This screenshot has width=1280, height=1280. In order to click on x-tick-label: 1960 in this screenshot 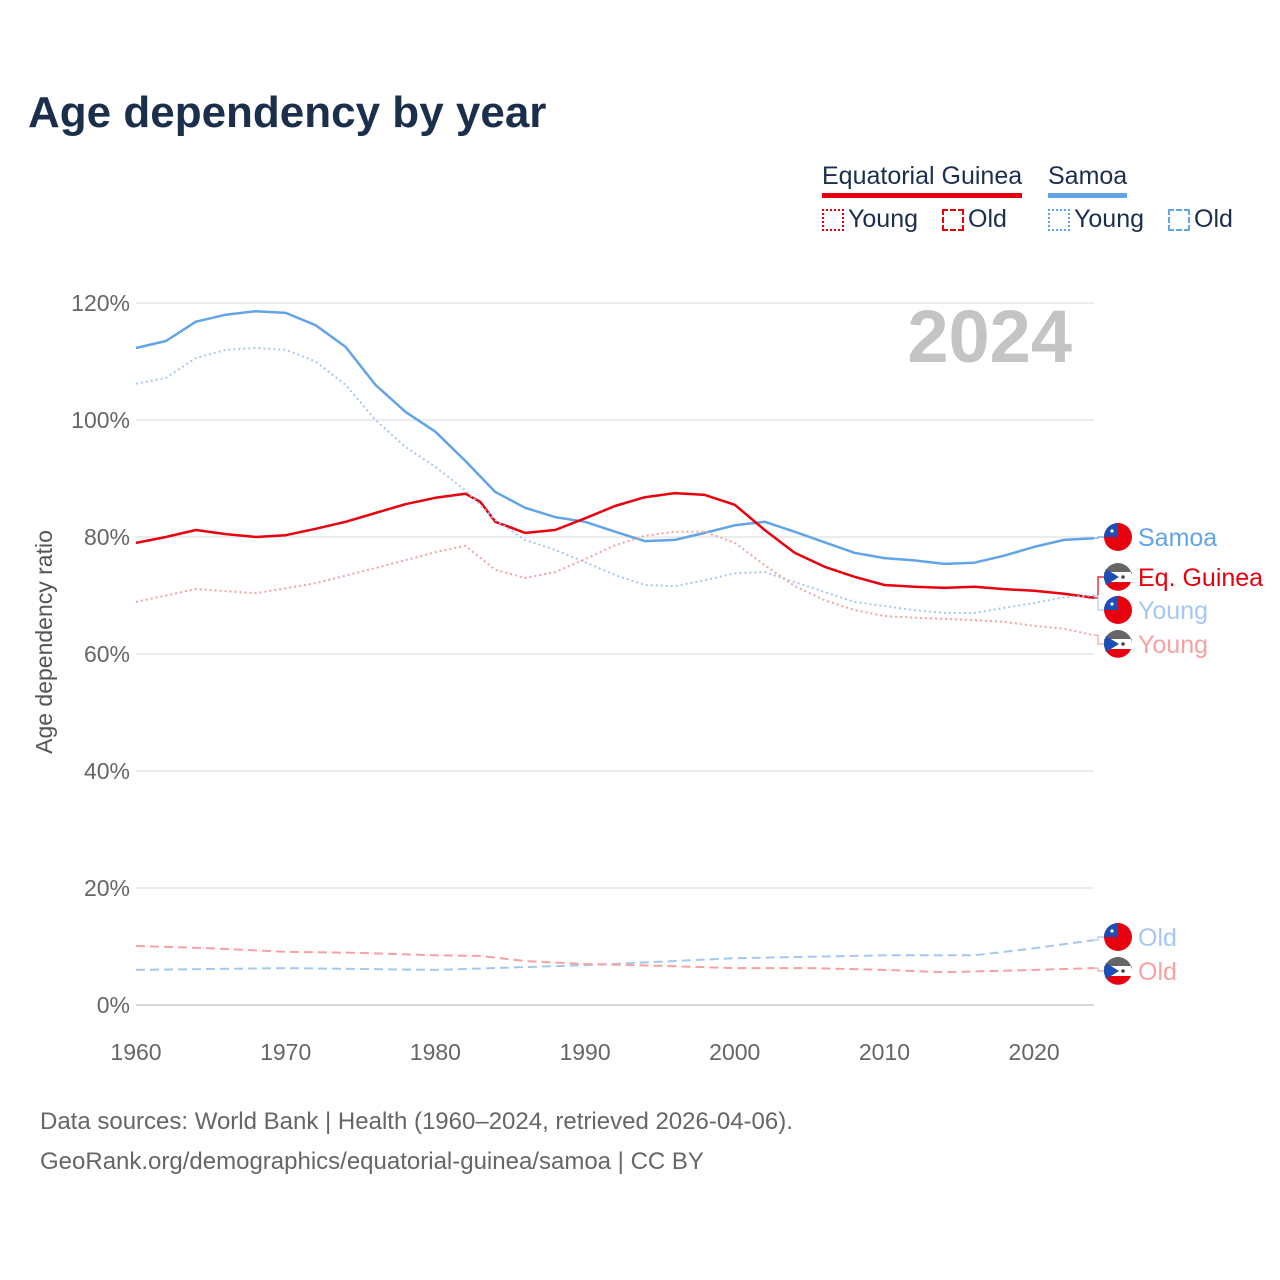, I will do `click(135, 1052)`.